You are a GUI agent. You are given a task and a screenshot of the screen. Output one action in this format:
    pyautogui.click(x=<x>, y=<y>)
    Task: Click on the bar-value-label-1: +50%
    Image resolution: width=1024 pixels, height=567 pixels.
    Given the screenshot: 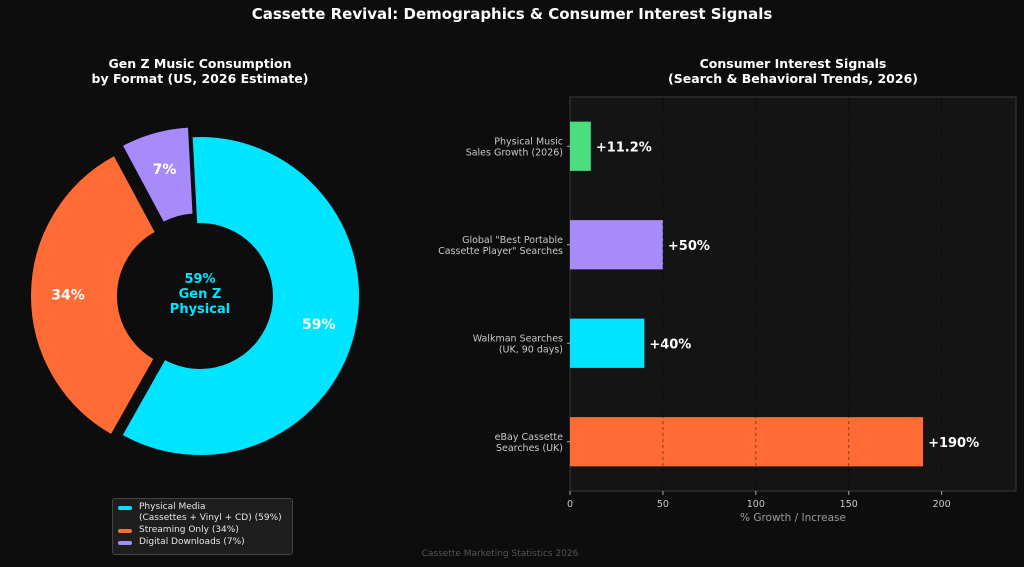 What is the action you would take?
    pyautogui.click(x=689, y=246)
    